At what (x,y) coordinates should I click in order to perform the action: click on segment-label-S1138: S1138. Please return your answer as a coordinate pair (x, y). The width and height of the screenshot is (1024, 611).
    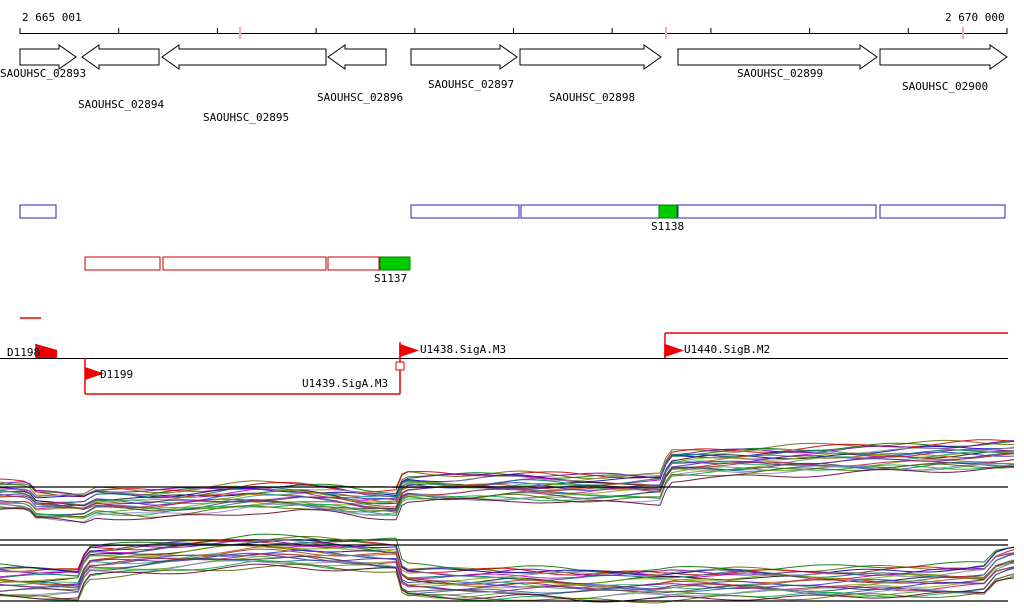
    Looking at the image, I should click on (668, 226).